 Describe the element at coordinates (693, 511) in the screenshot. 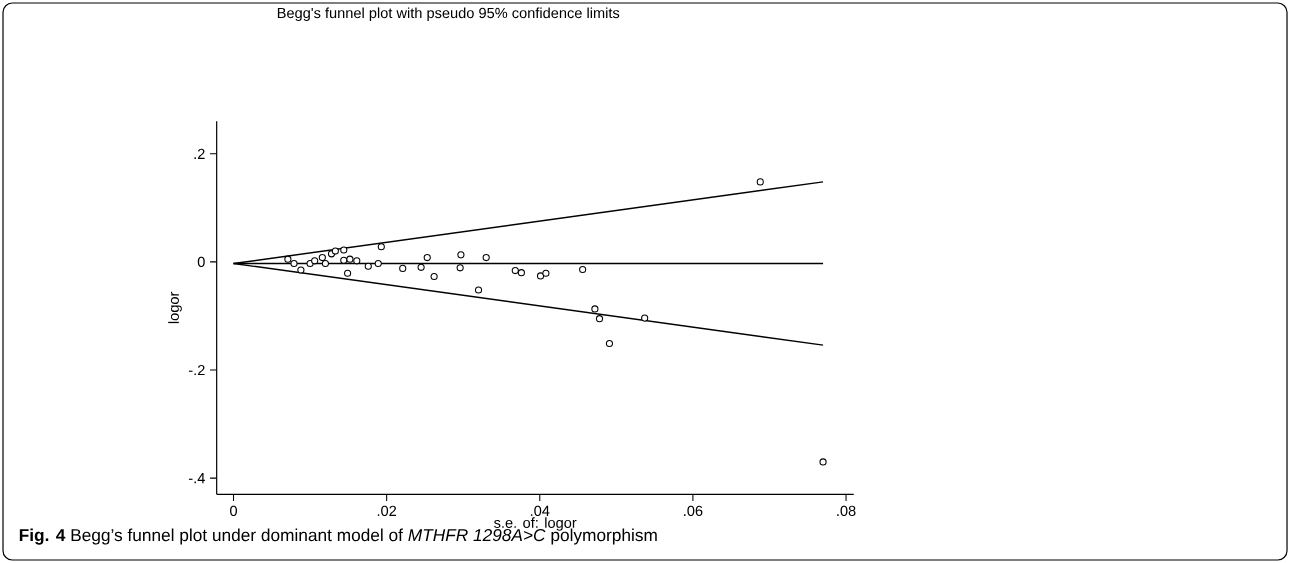

I see `x-tick-label: .06` at that location.